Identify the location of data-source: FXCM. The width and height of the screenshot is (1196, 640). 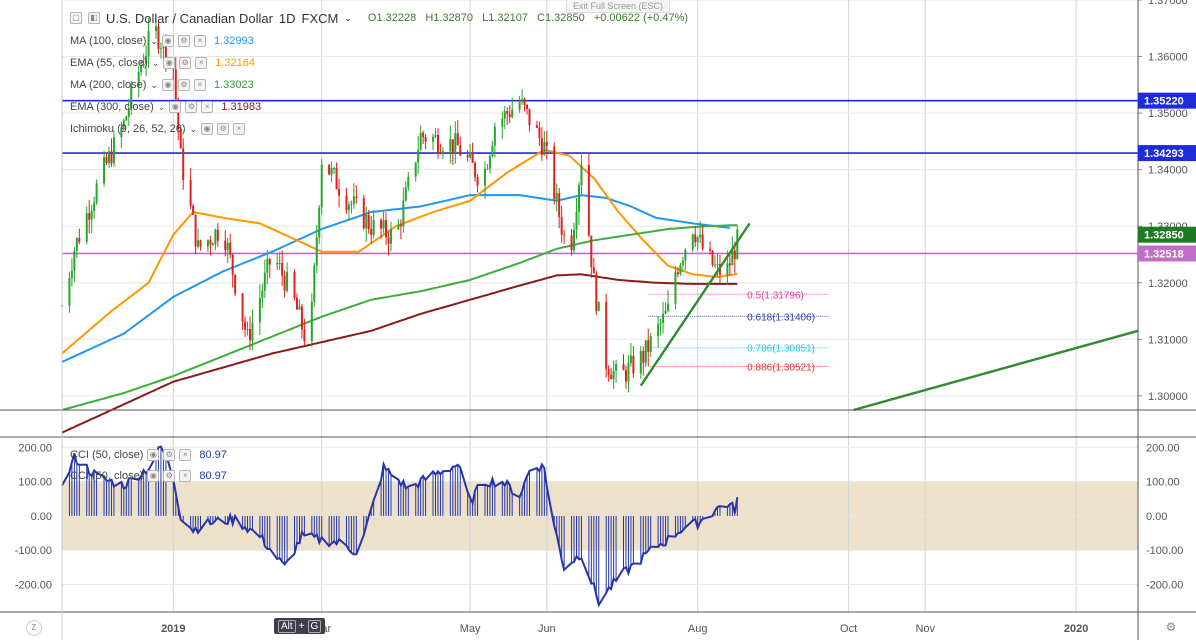
(320, 18).